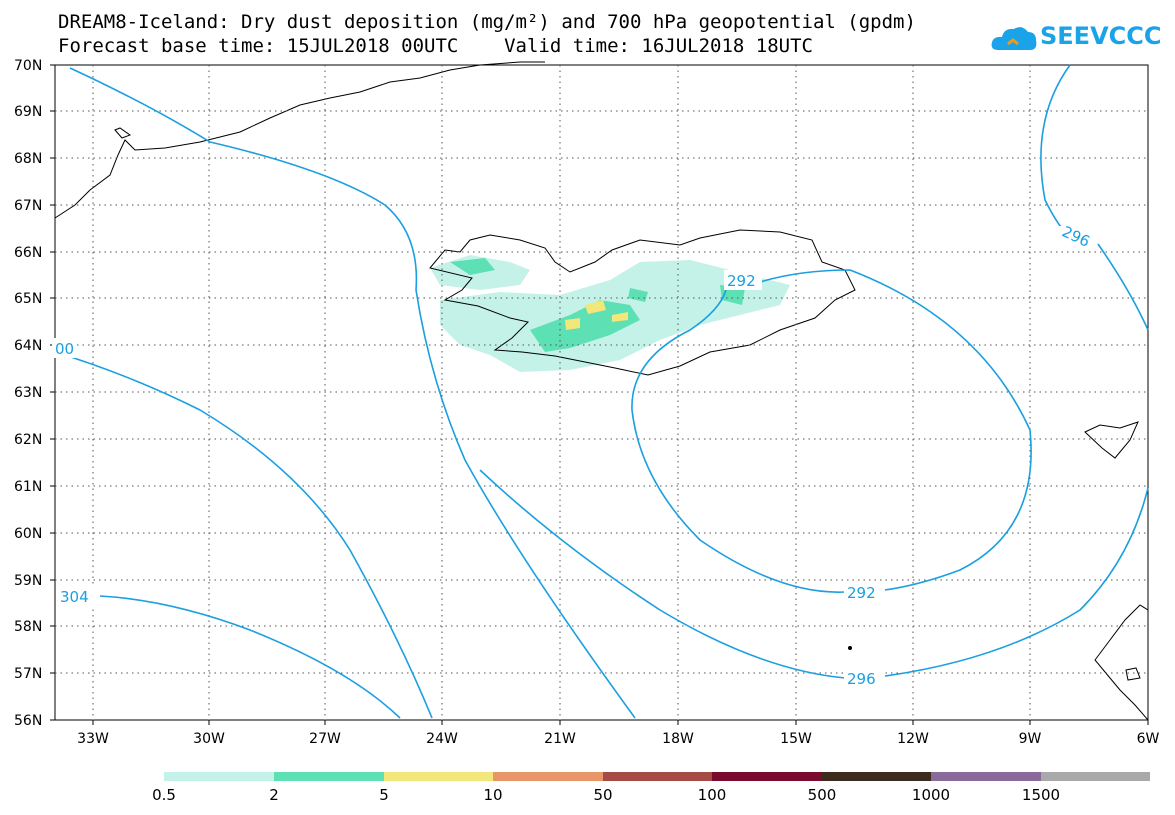 This screenshot has height=815, width=1175. Describe the element at coordinates (28, 534) in the screenshot. I see `lat-label: 60N` at that location.